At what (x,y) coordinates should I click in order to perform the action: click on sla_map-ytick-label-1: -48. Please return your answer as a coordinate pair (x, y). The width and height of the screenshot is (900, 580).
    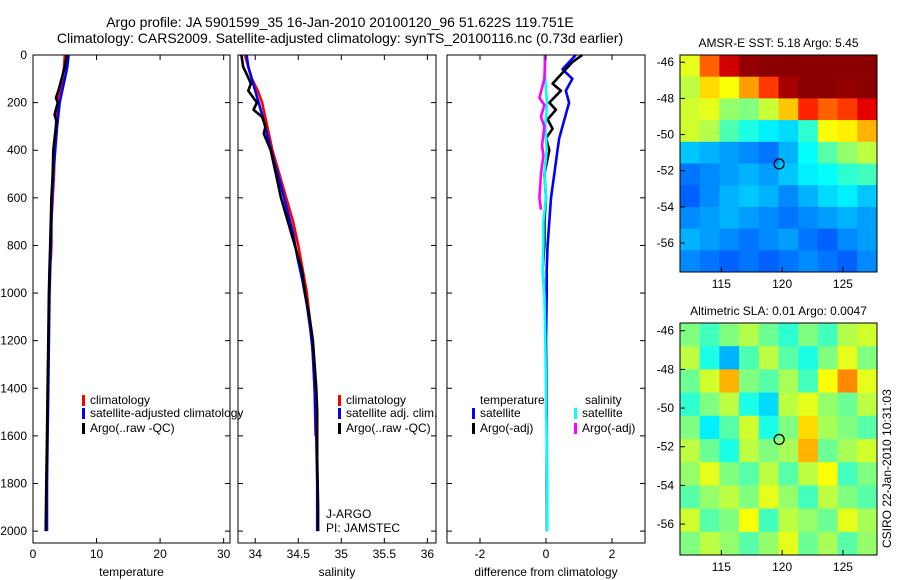
    Looking at the image, I should click on (666, 369).